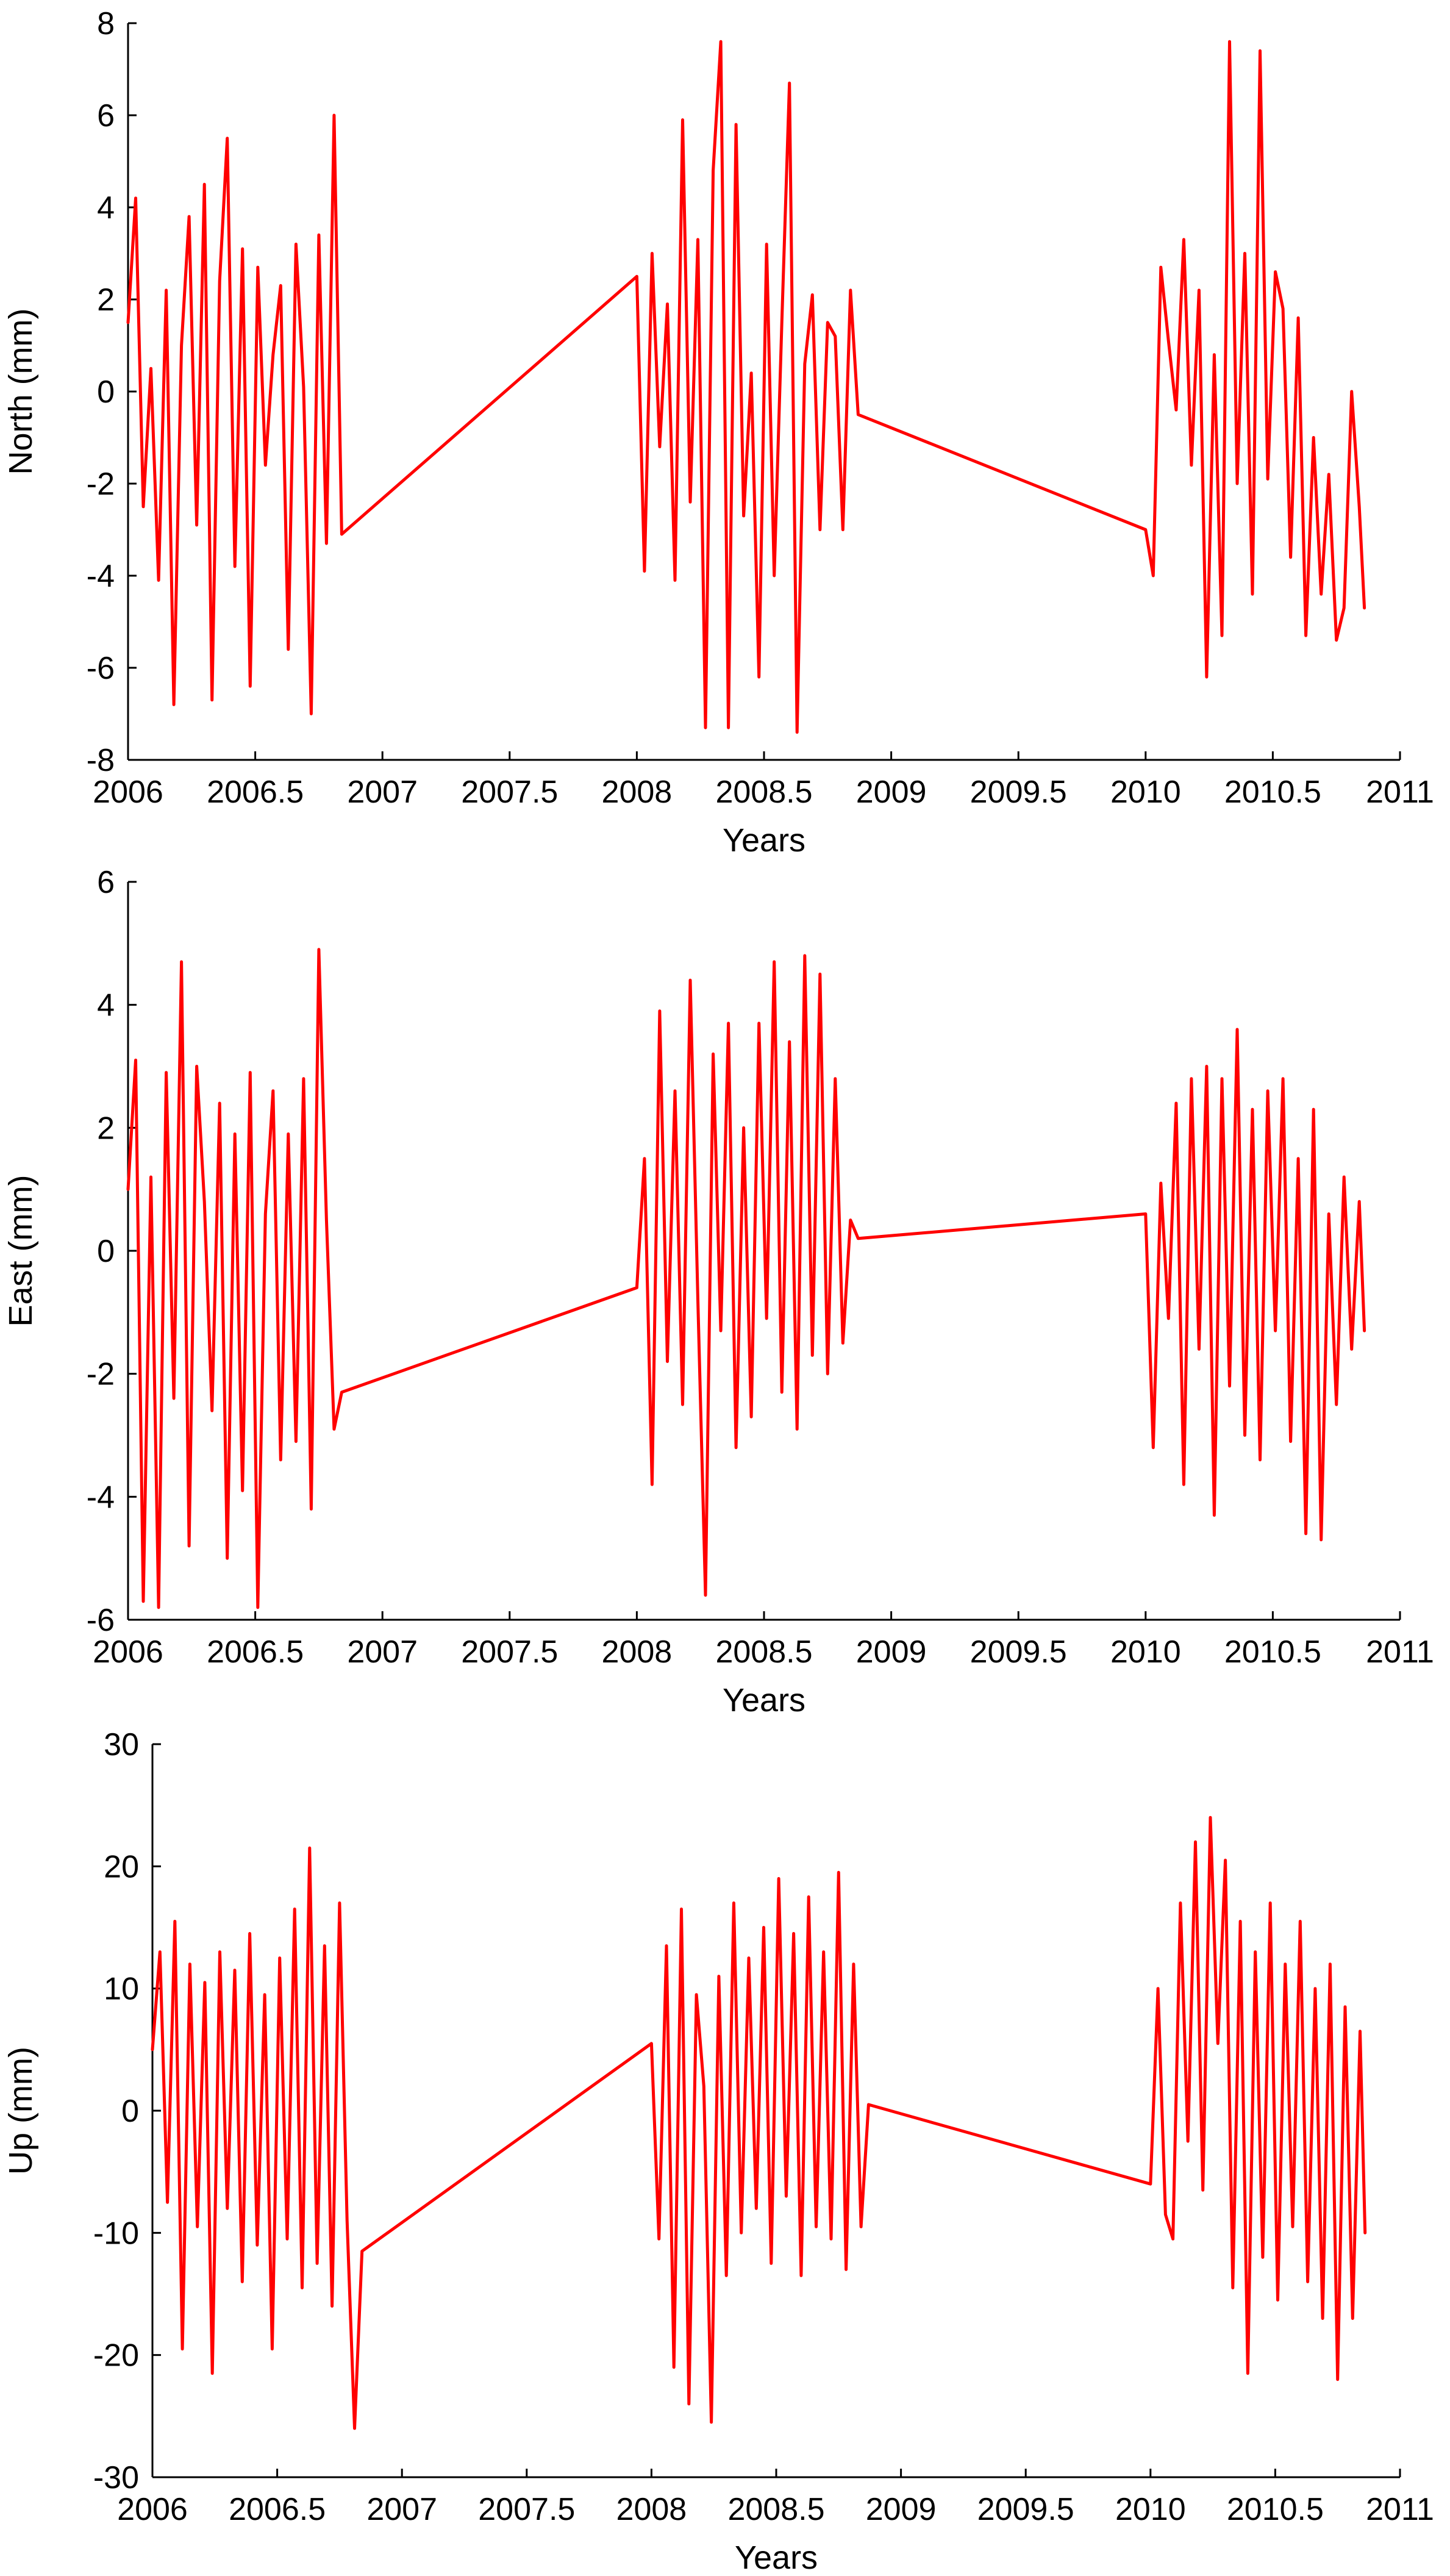 The image size is (1450, 2576). What do you see at coordinates (121, 1989) in the screenshot?
I see `y-tick-label: 10` at bounding box center [121, 1989].